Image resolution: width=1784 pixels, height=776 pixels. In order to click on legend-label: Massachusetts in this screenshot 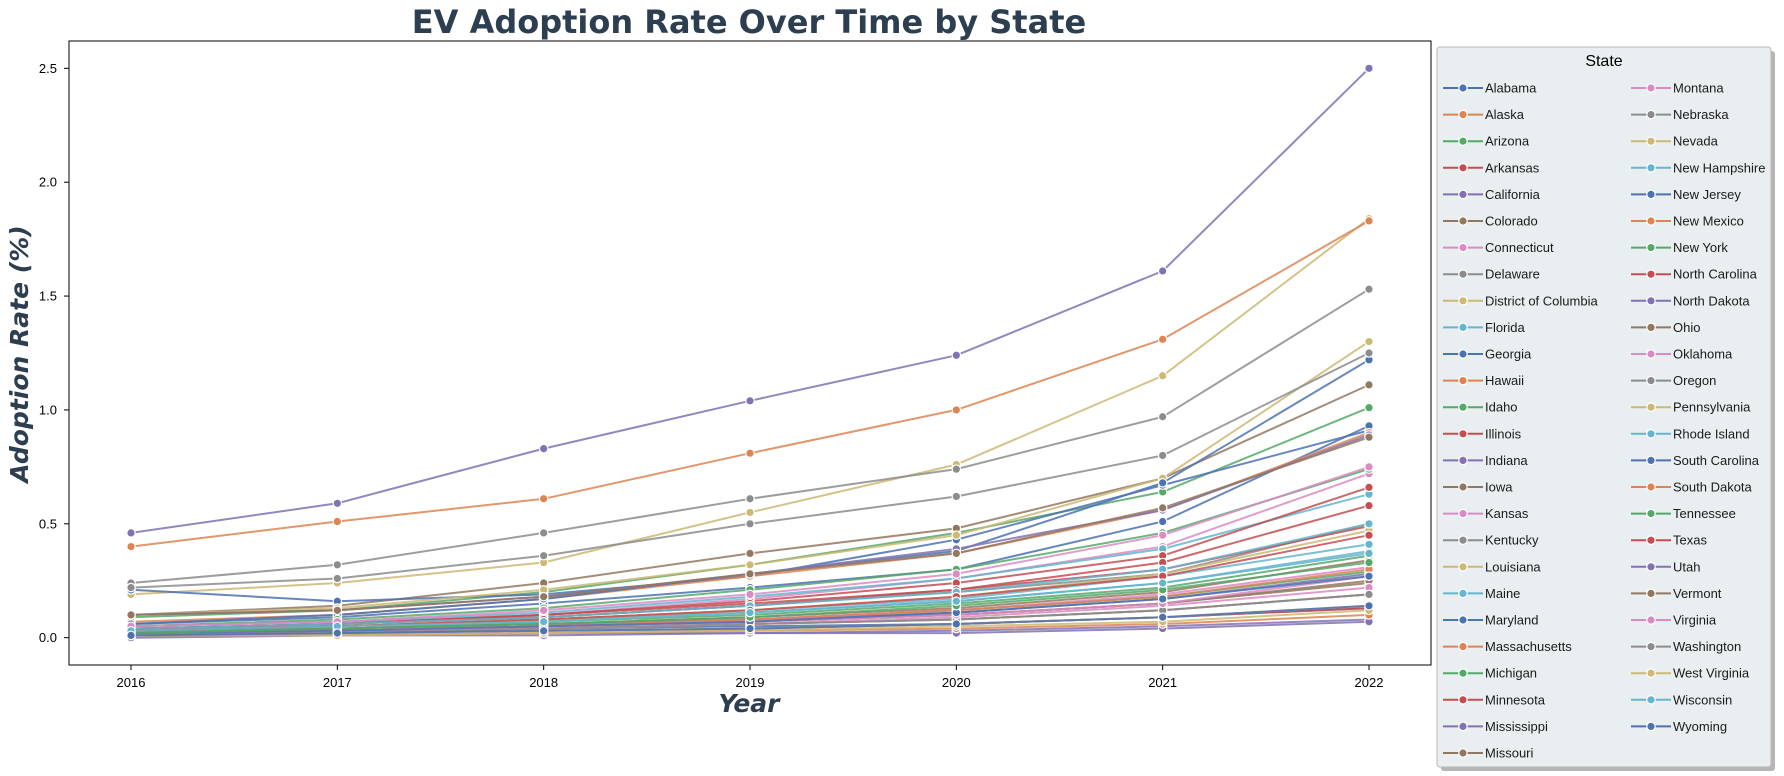, I will do `click(1528, 646)`.